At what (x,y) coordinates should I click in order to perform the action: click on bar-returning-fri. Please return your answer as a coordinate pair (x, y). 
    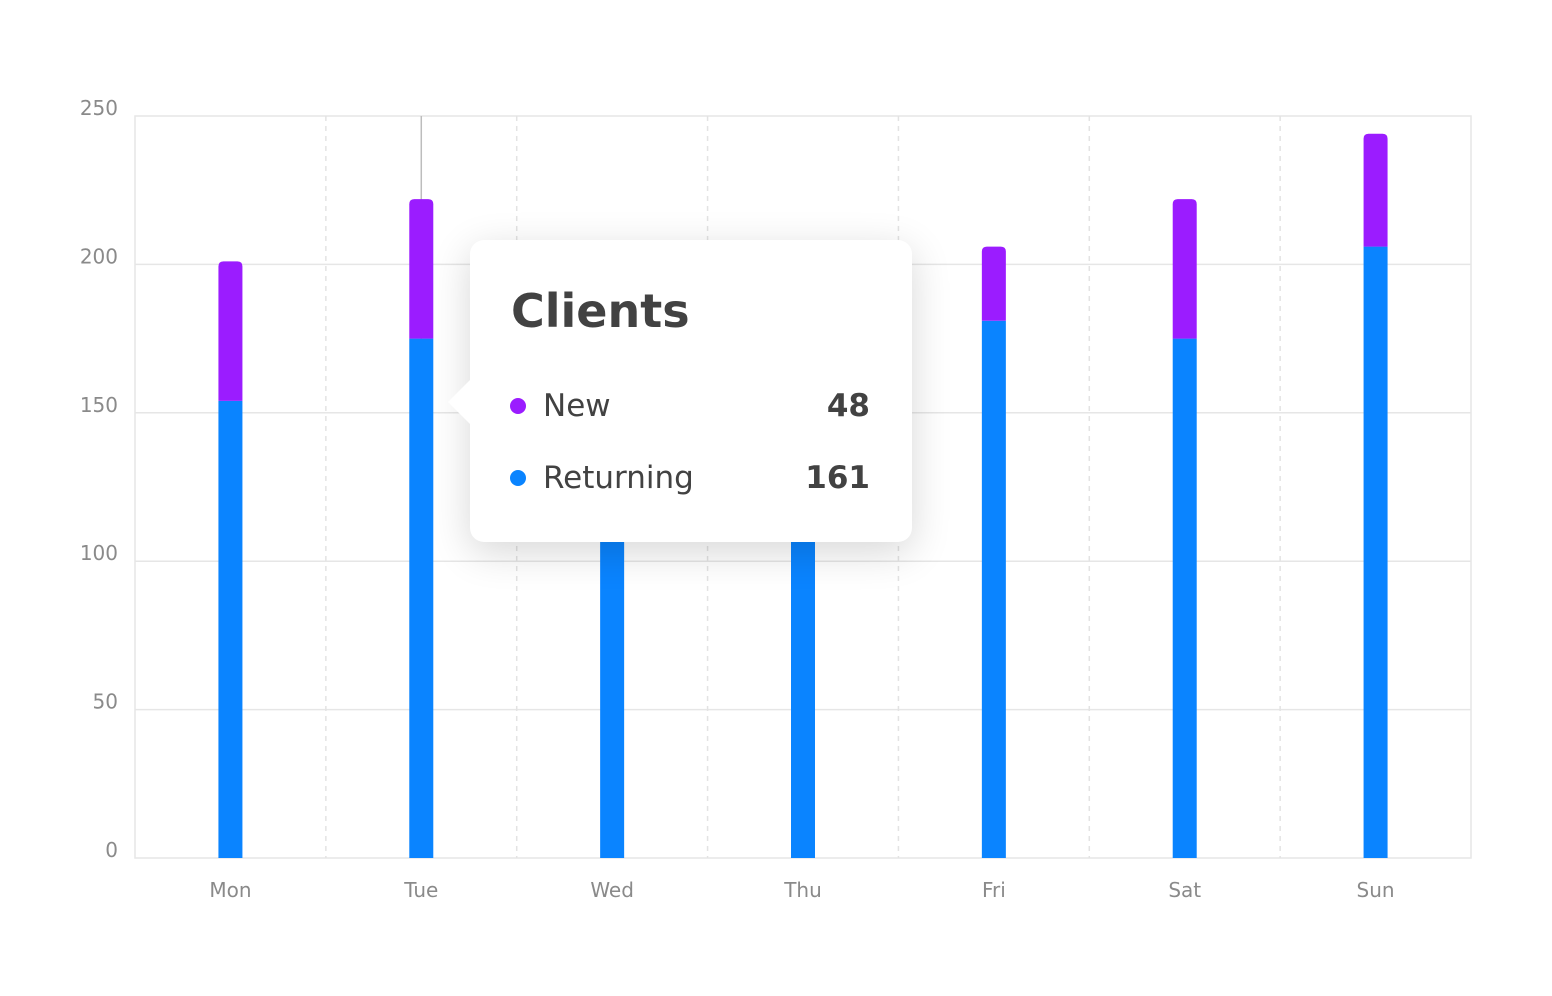
    Looking at the image, I should click on (993, 589).